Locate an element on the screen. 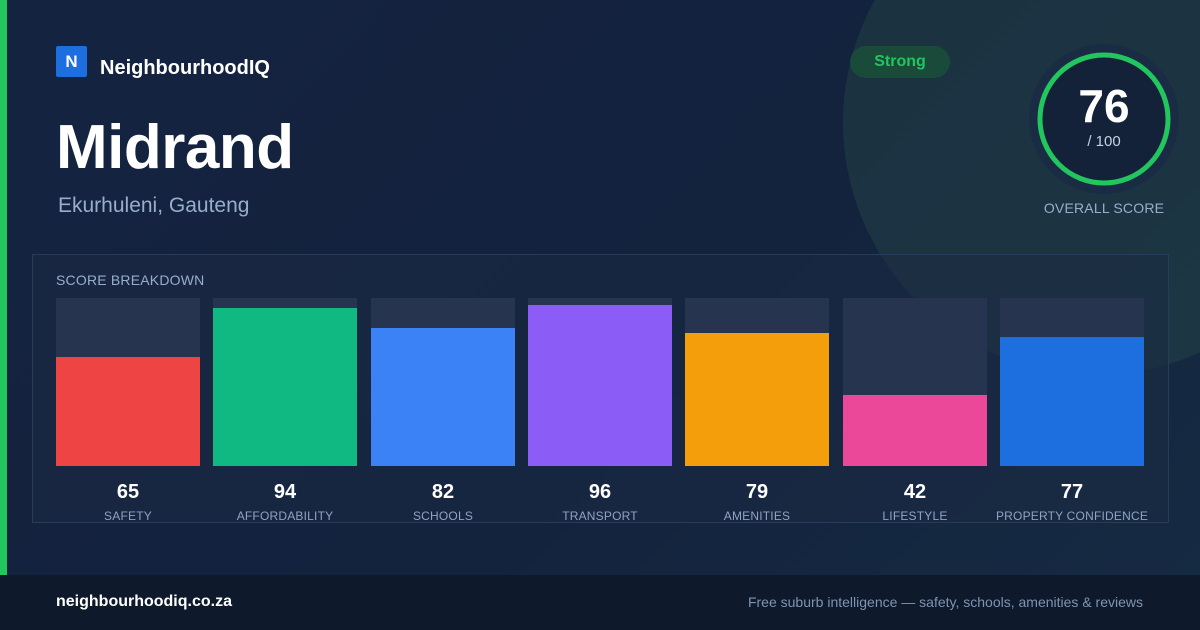 This screenshot has width=1200, height=630. brand-logo-icon: N is located at coordinates (71, 61).